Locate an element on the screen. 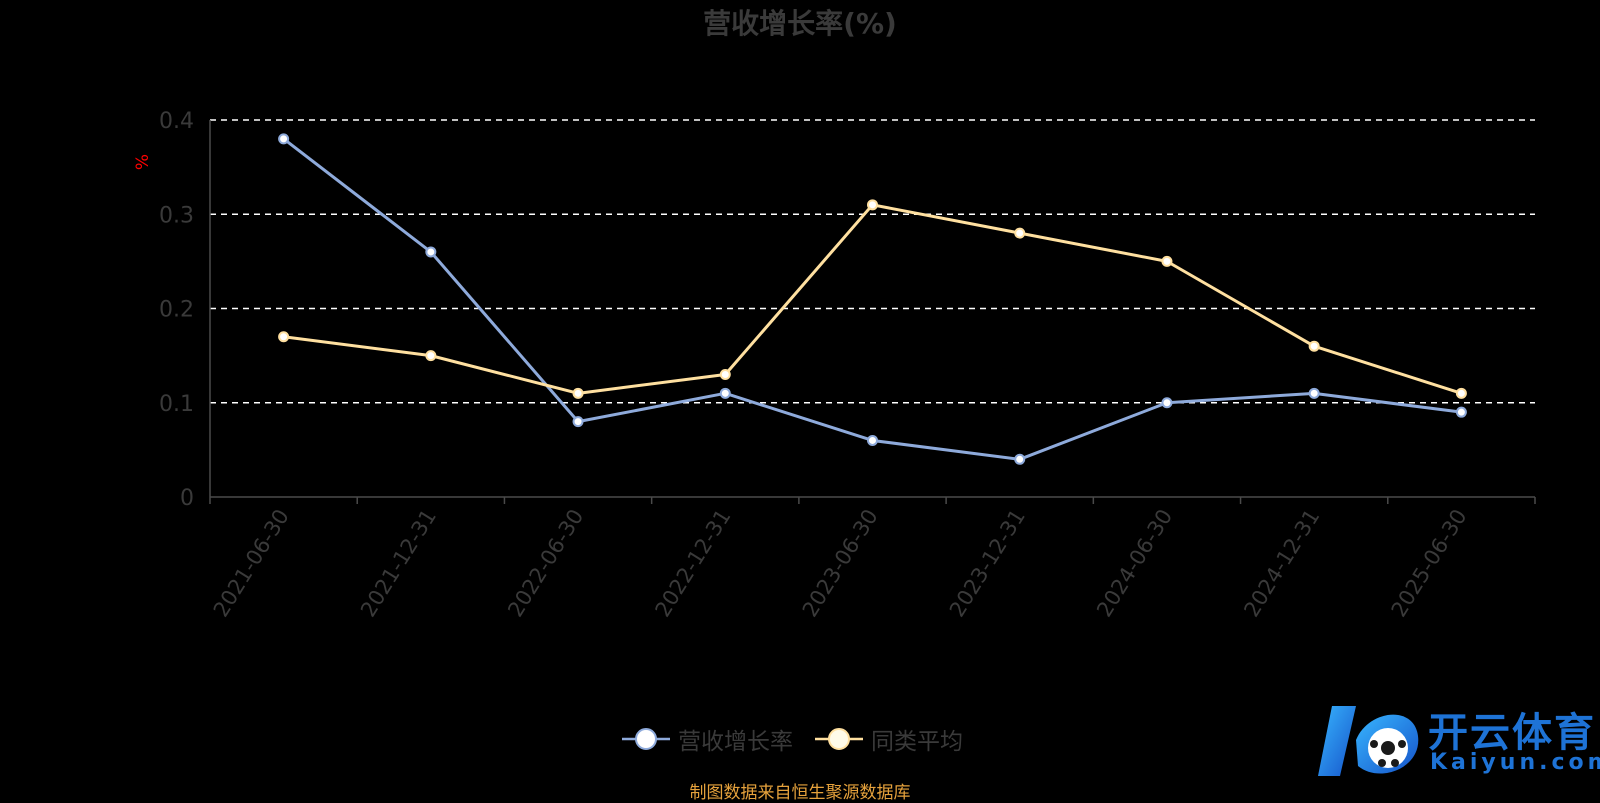 The width and height of the screenshot is (1600, 803). x-tick-label-2: 2022-06-30 is located at coordinates (545, 563).